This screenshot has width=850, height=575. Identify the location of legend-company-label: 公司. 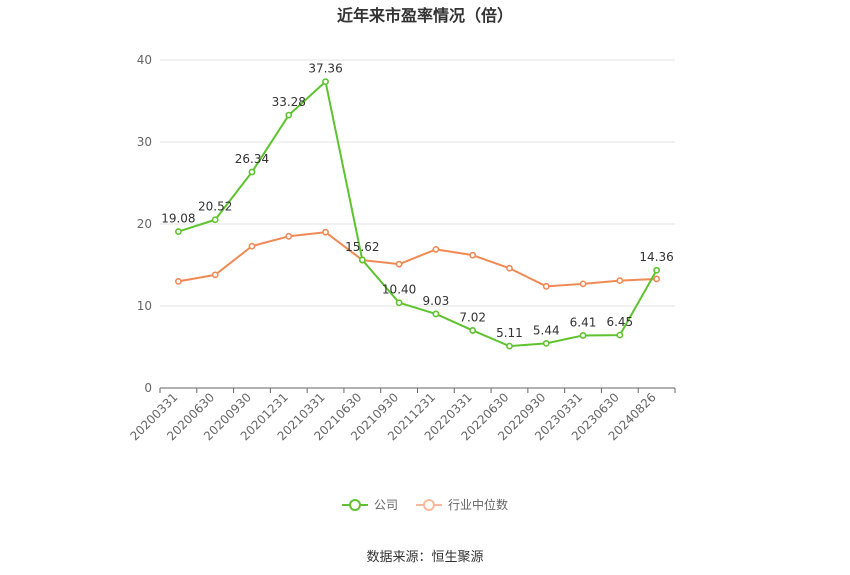
(385, 505).